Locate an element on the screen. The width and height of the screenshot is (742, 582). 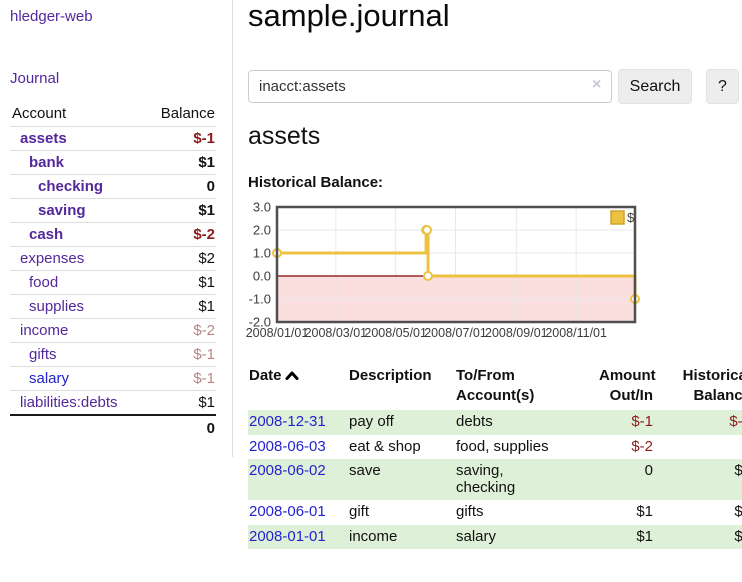
search-form: × Search ? is located at coordinates (495, 87).